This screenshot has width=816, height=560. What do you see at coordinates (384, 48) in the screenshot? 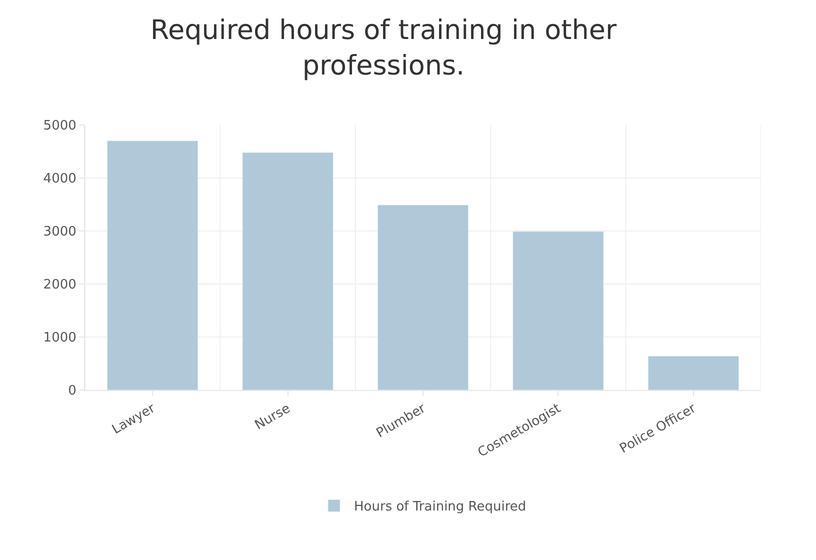
I see `chart-title: Required hours of training in other professions.` at bounding box center [384, 48].